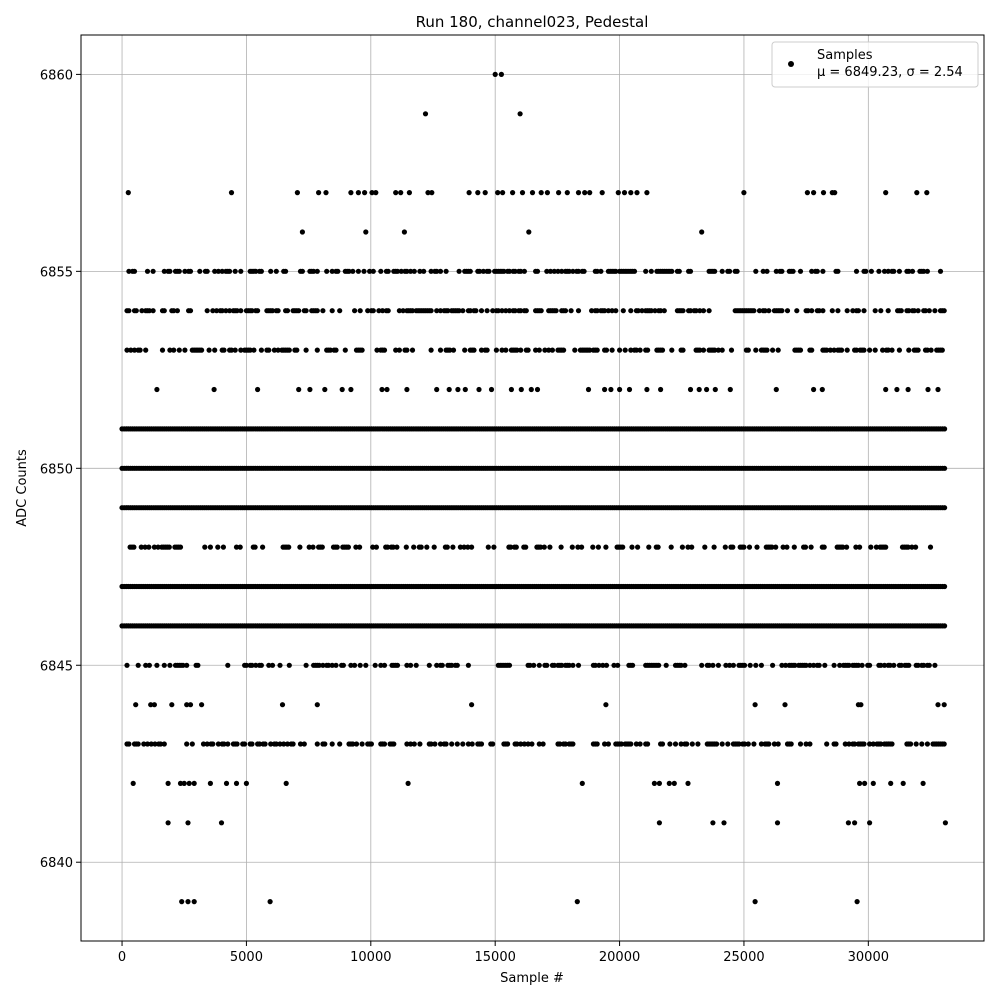  What do you see at coordinates (532, 978) in the screenshot?
I see `x-axis-label: Sample #` at bounding box center [532, 978].